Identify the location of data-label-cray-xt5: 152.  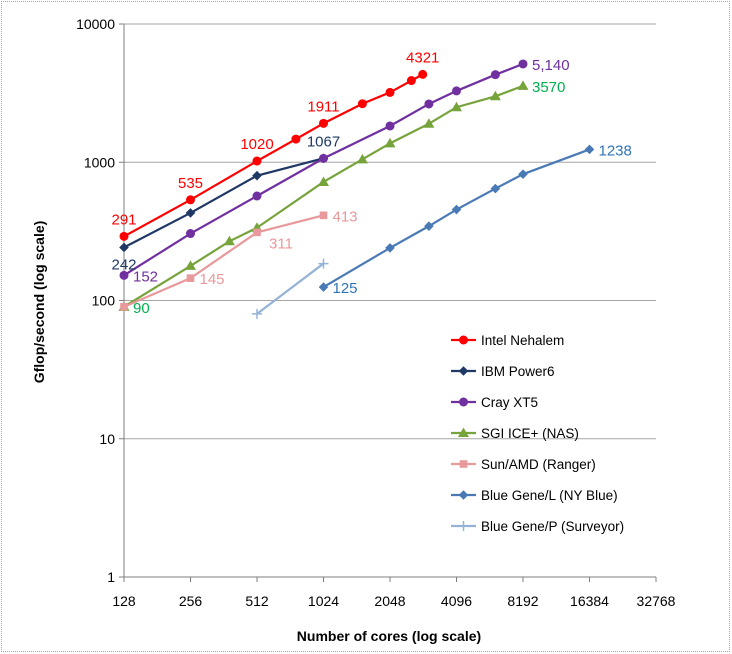
(145, 276).